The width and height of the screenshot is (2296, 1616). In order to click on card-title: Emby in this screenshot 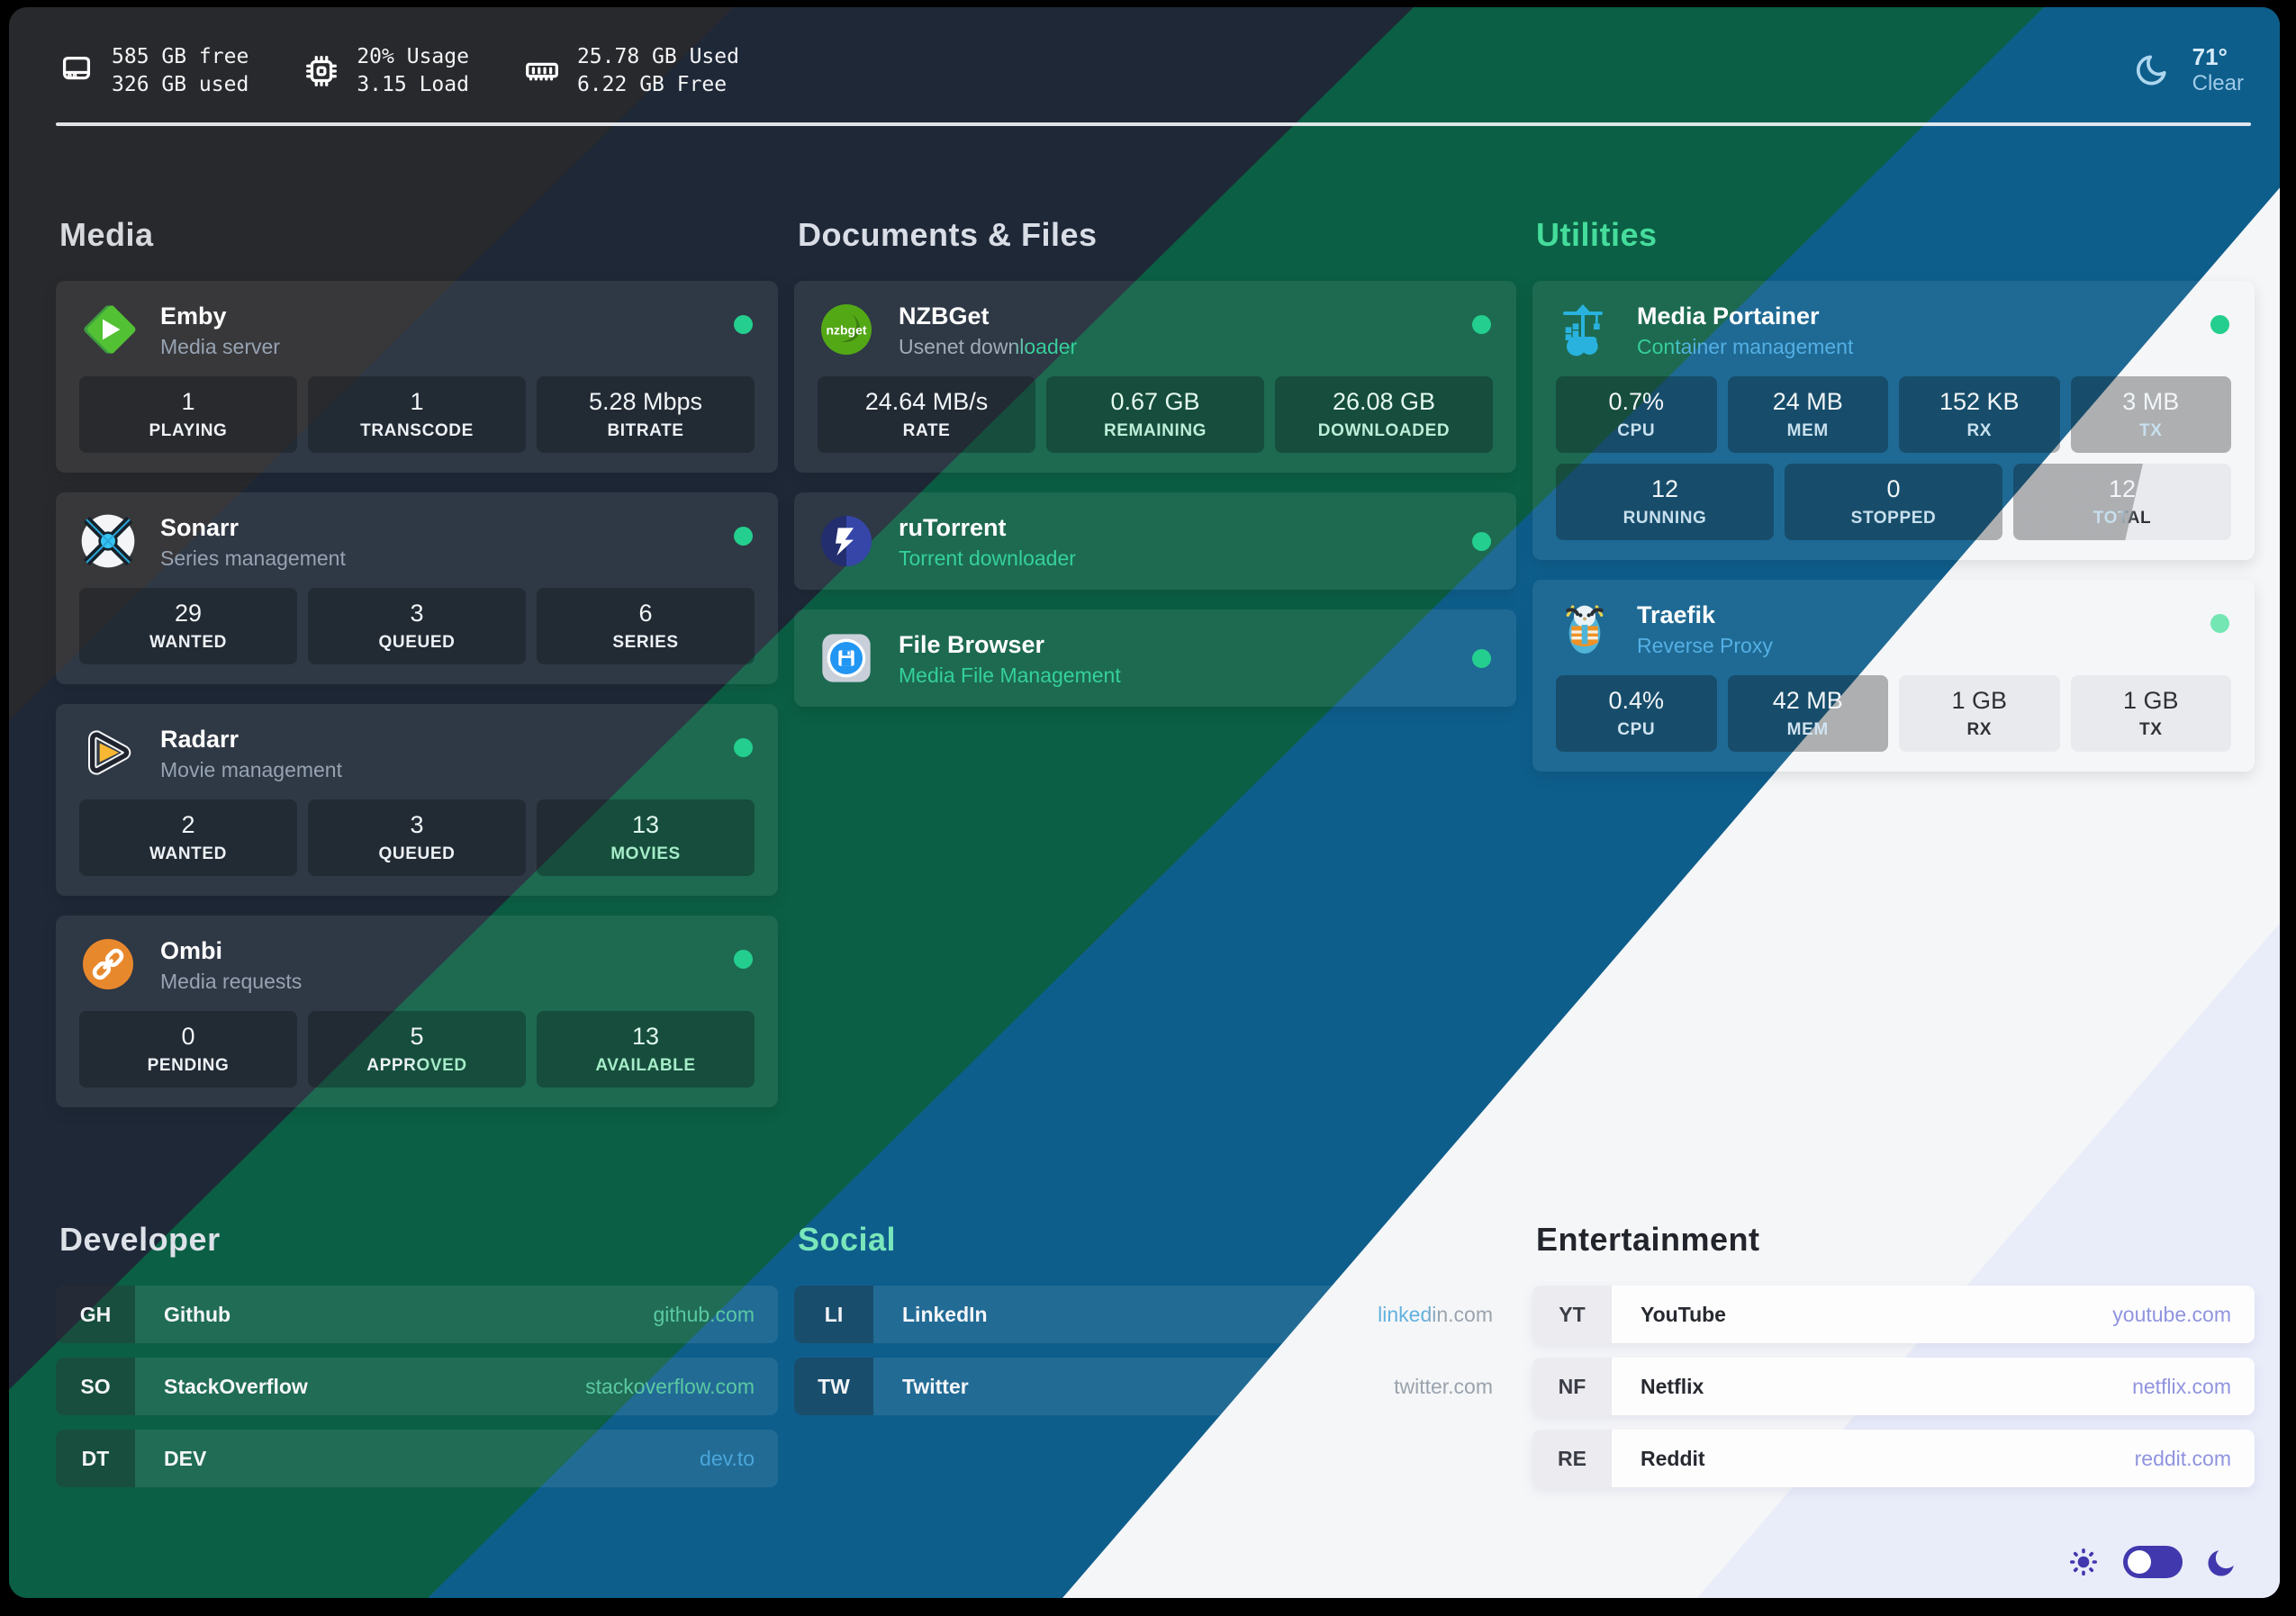, I will do `click(193, 316)`.